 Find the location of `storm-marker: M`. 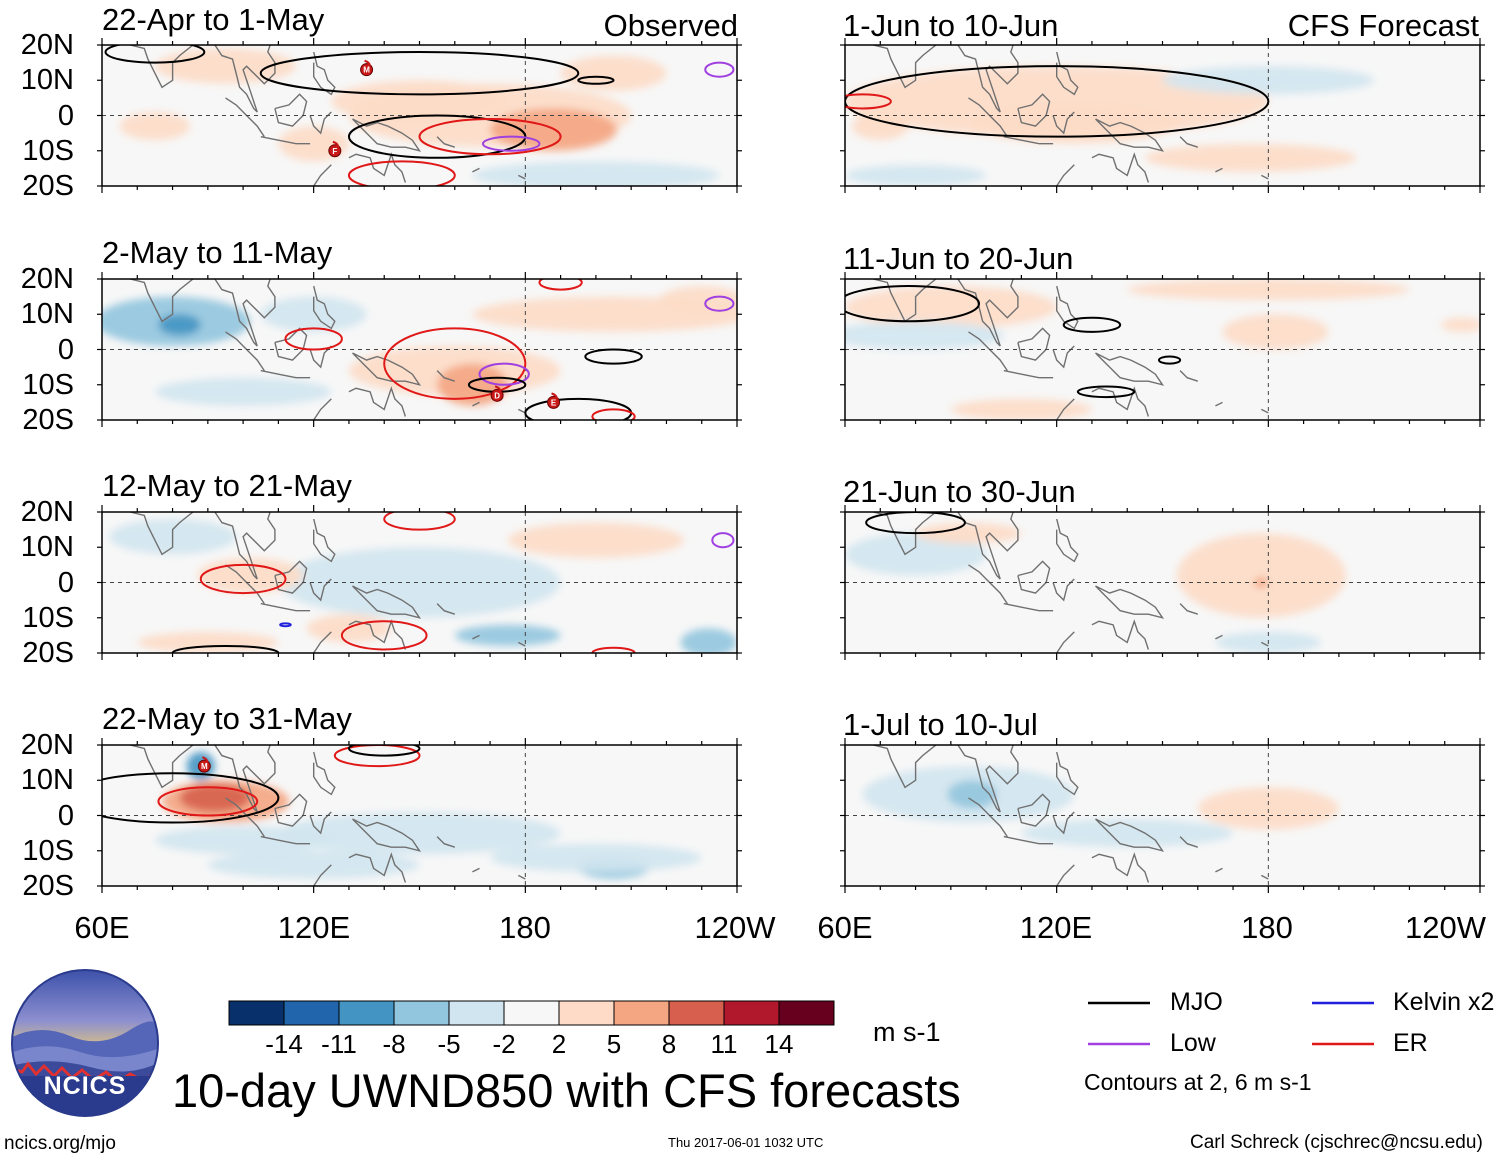

storm-marker: M is located at coordinates (367, 68).